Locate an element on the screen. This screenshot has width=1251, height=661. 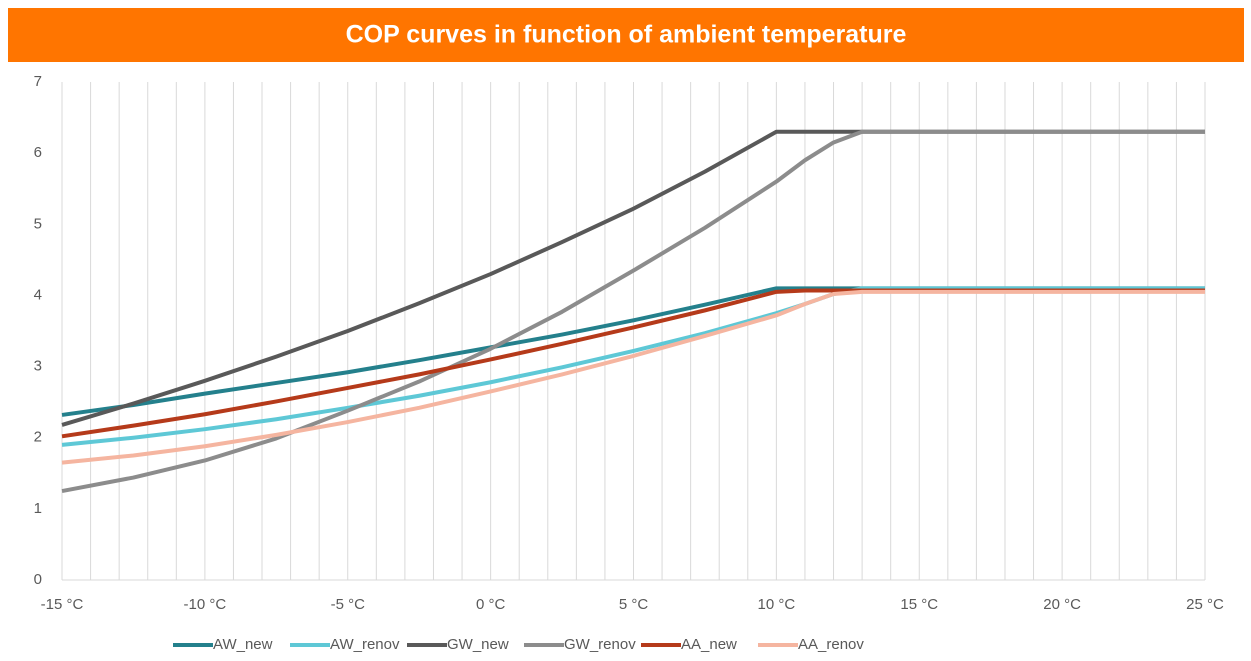
x-tick-label: -5 °C is located at coordinates (348, 604).